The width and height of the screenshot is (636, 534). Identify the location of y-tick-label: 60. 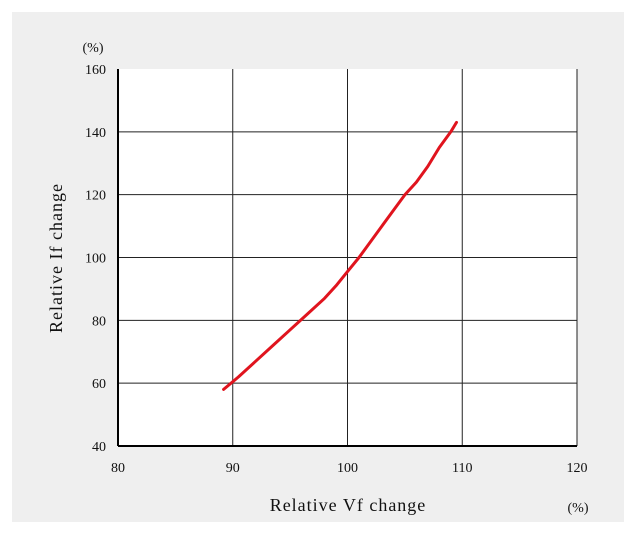
(99, 384).